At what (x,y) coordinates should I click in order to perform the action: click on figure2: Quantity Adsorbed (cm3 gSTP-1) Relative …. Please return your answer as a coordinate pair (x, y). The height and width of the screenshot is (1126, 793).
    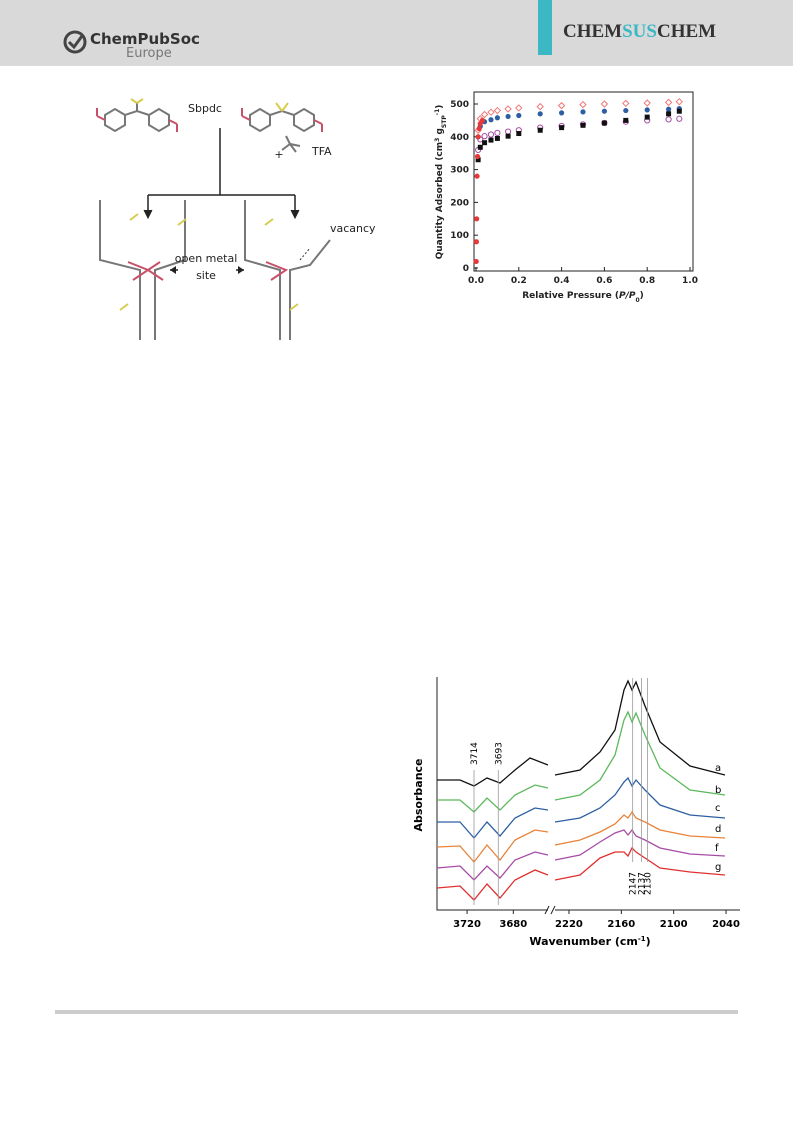
    Looking at the image, I should click on (566, 197).